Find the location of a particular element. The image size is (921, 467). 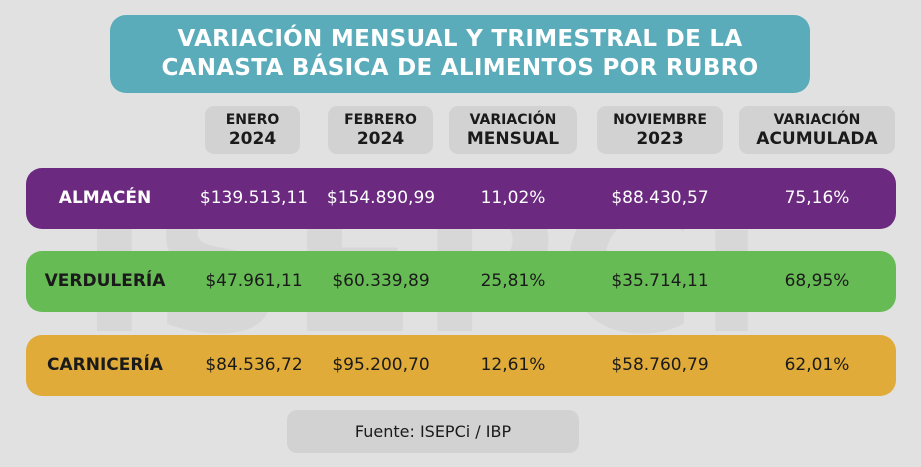

cell-enero-2024: $84.536,72 is located at coordinates (254, 365).